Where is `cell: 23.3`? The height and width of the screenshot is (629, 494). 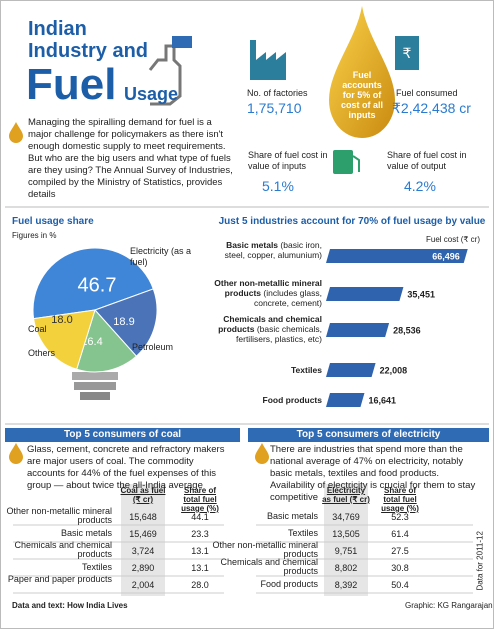
cell: 23.3 is located at coordinates (200, 534).